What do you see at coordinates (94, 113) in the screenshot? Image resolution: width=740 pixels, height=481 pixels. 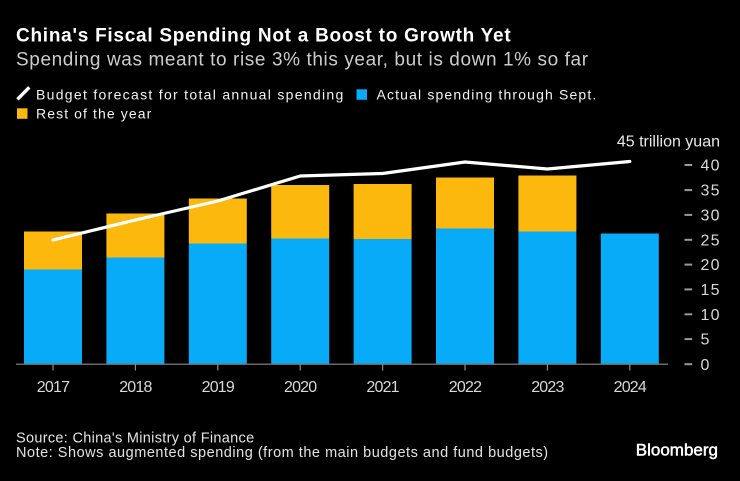 I see `svg-text: Rest of the year` at bounding box center [94, 113].